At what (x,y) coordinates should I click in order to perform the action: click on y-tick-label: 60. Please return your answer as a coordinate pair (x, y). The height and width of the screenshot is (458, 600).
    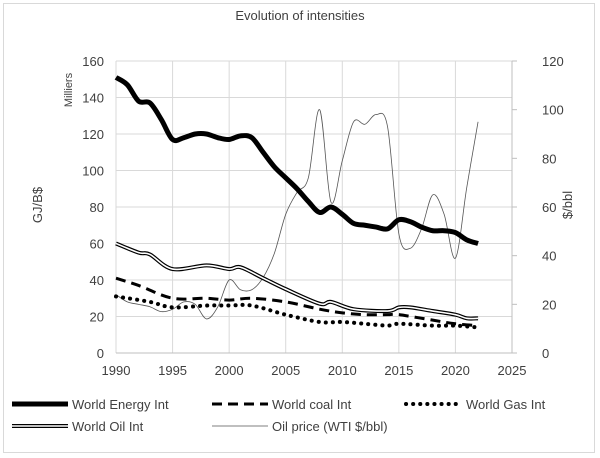
    Looking at the image, I should click on (97, 244).